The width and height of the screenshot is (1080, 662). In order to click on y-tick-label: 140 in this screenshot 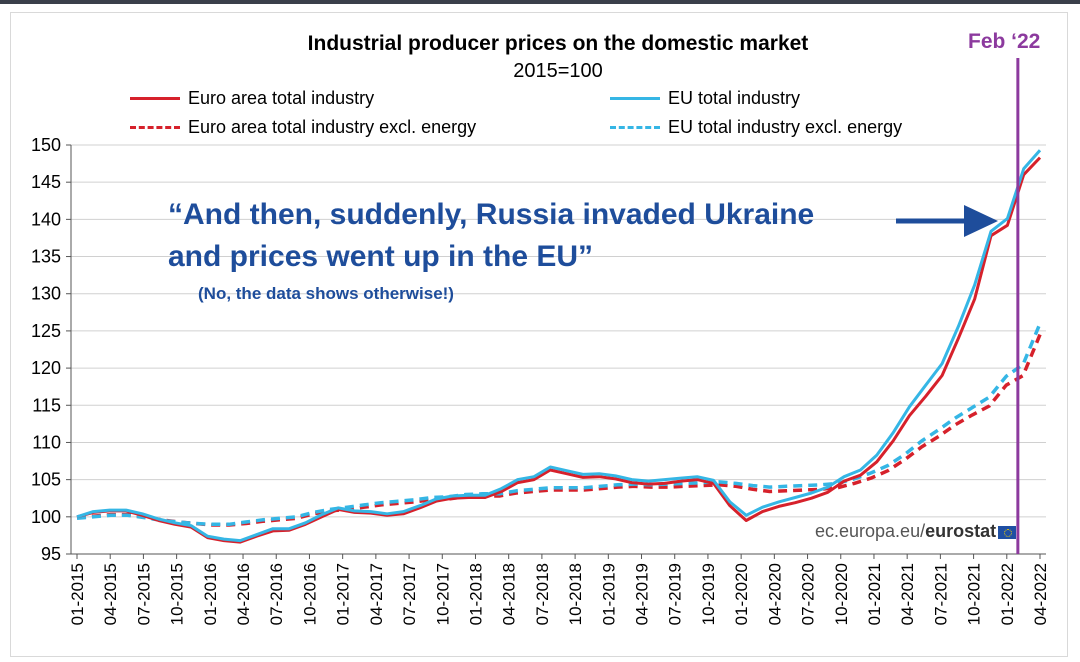, I will do `click(46, 219)`.